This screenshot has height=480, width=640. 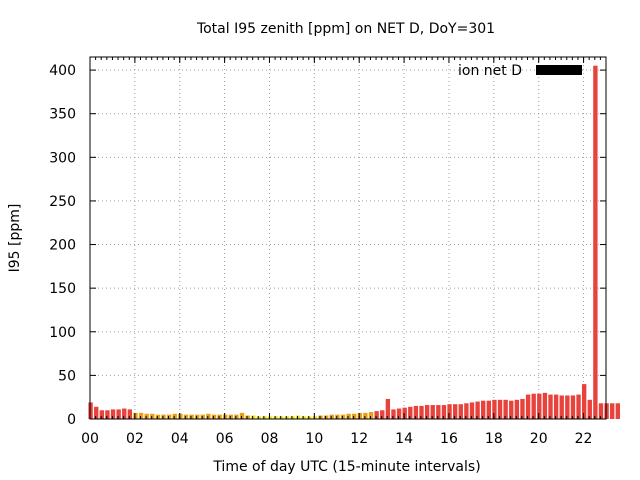 What do you see at coordinates (314, 439) in the screenshot?
I see `x-tick-label: 10` at bounding box center [314, 439].